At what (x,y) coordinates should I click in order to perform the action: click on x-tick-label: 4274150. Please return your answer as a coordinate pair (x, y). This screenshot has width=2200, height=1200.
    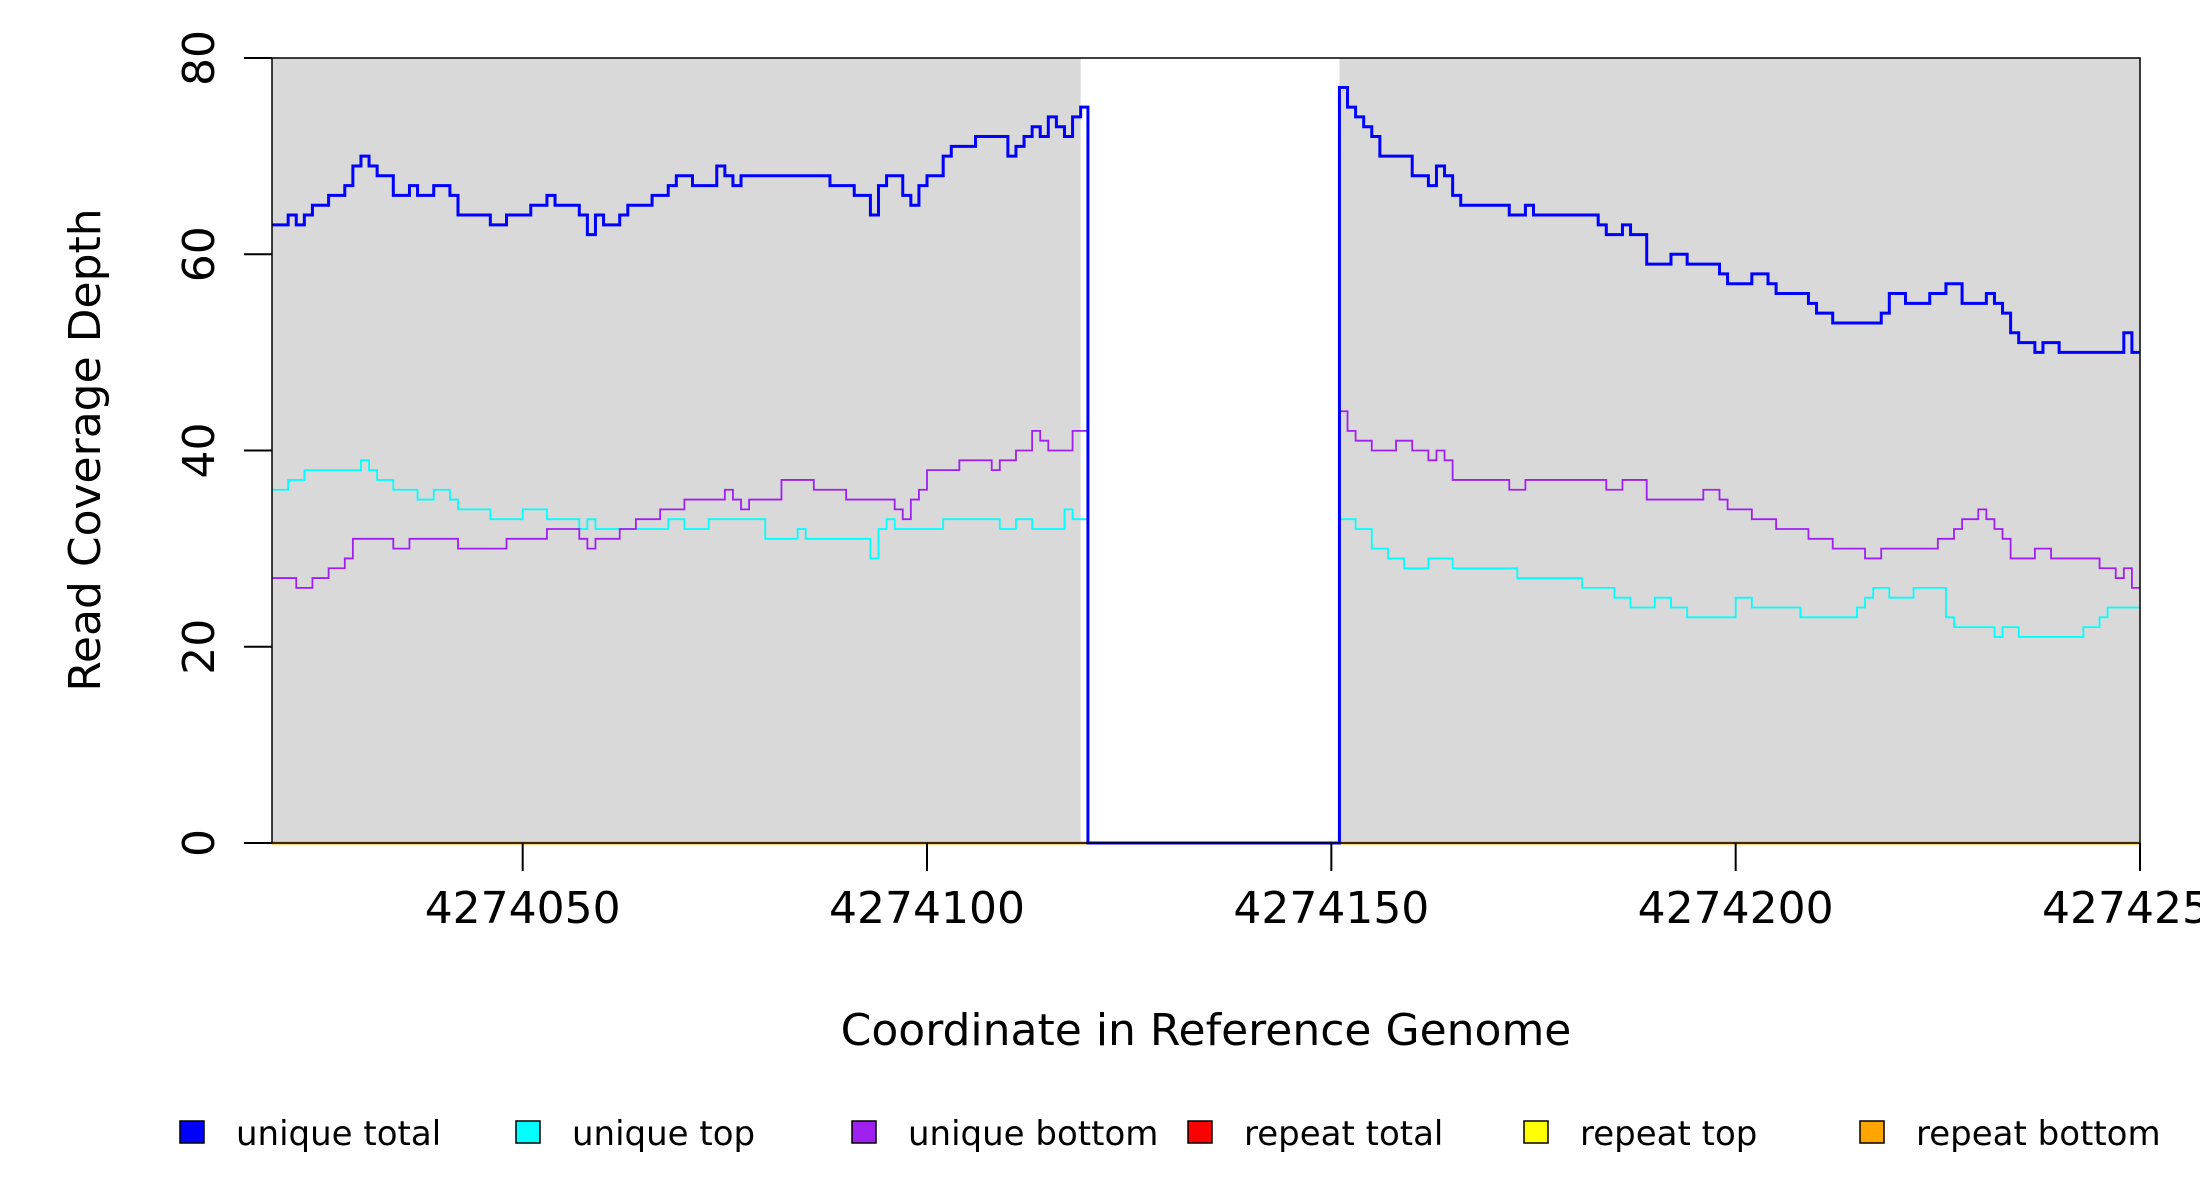
    Looking at the image, I should click on (1331, 908).